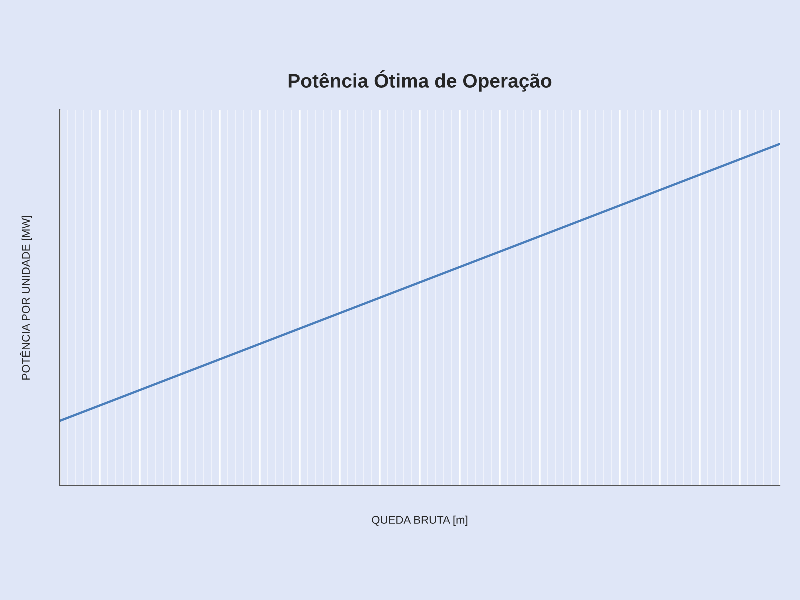 The image size is (800, 600). I want to click on chart-title: Potência Ótima de Operação, so click(420, 81).